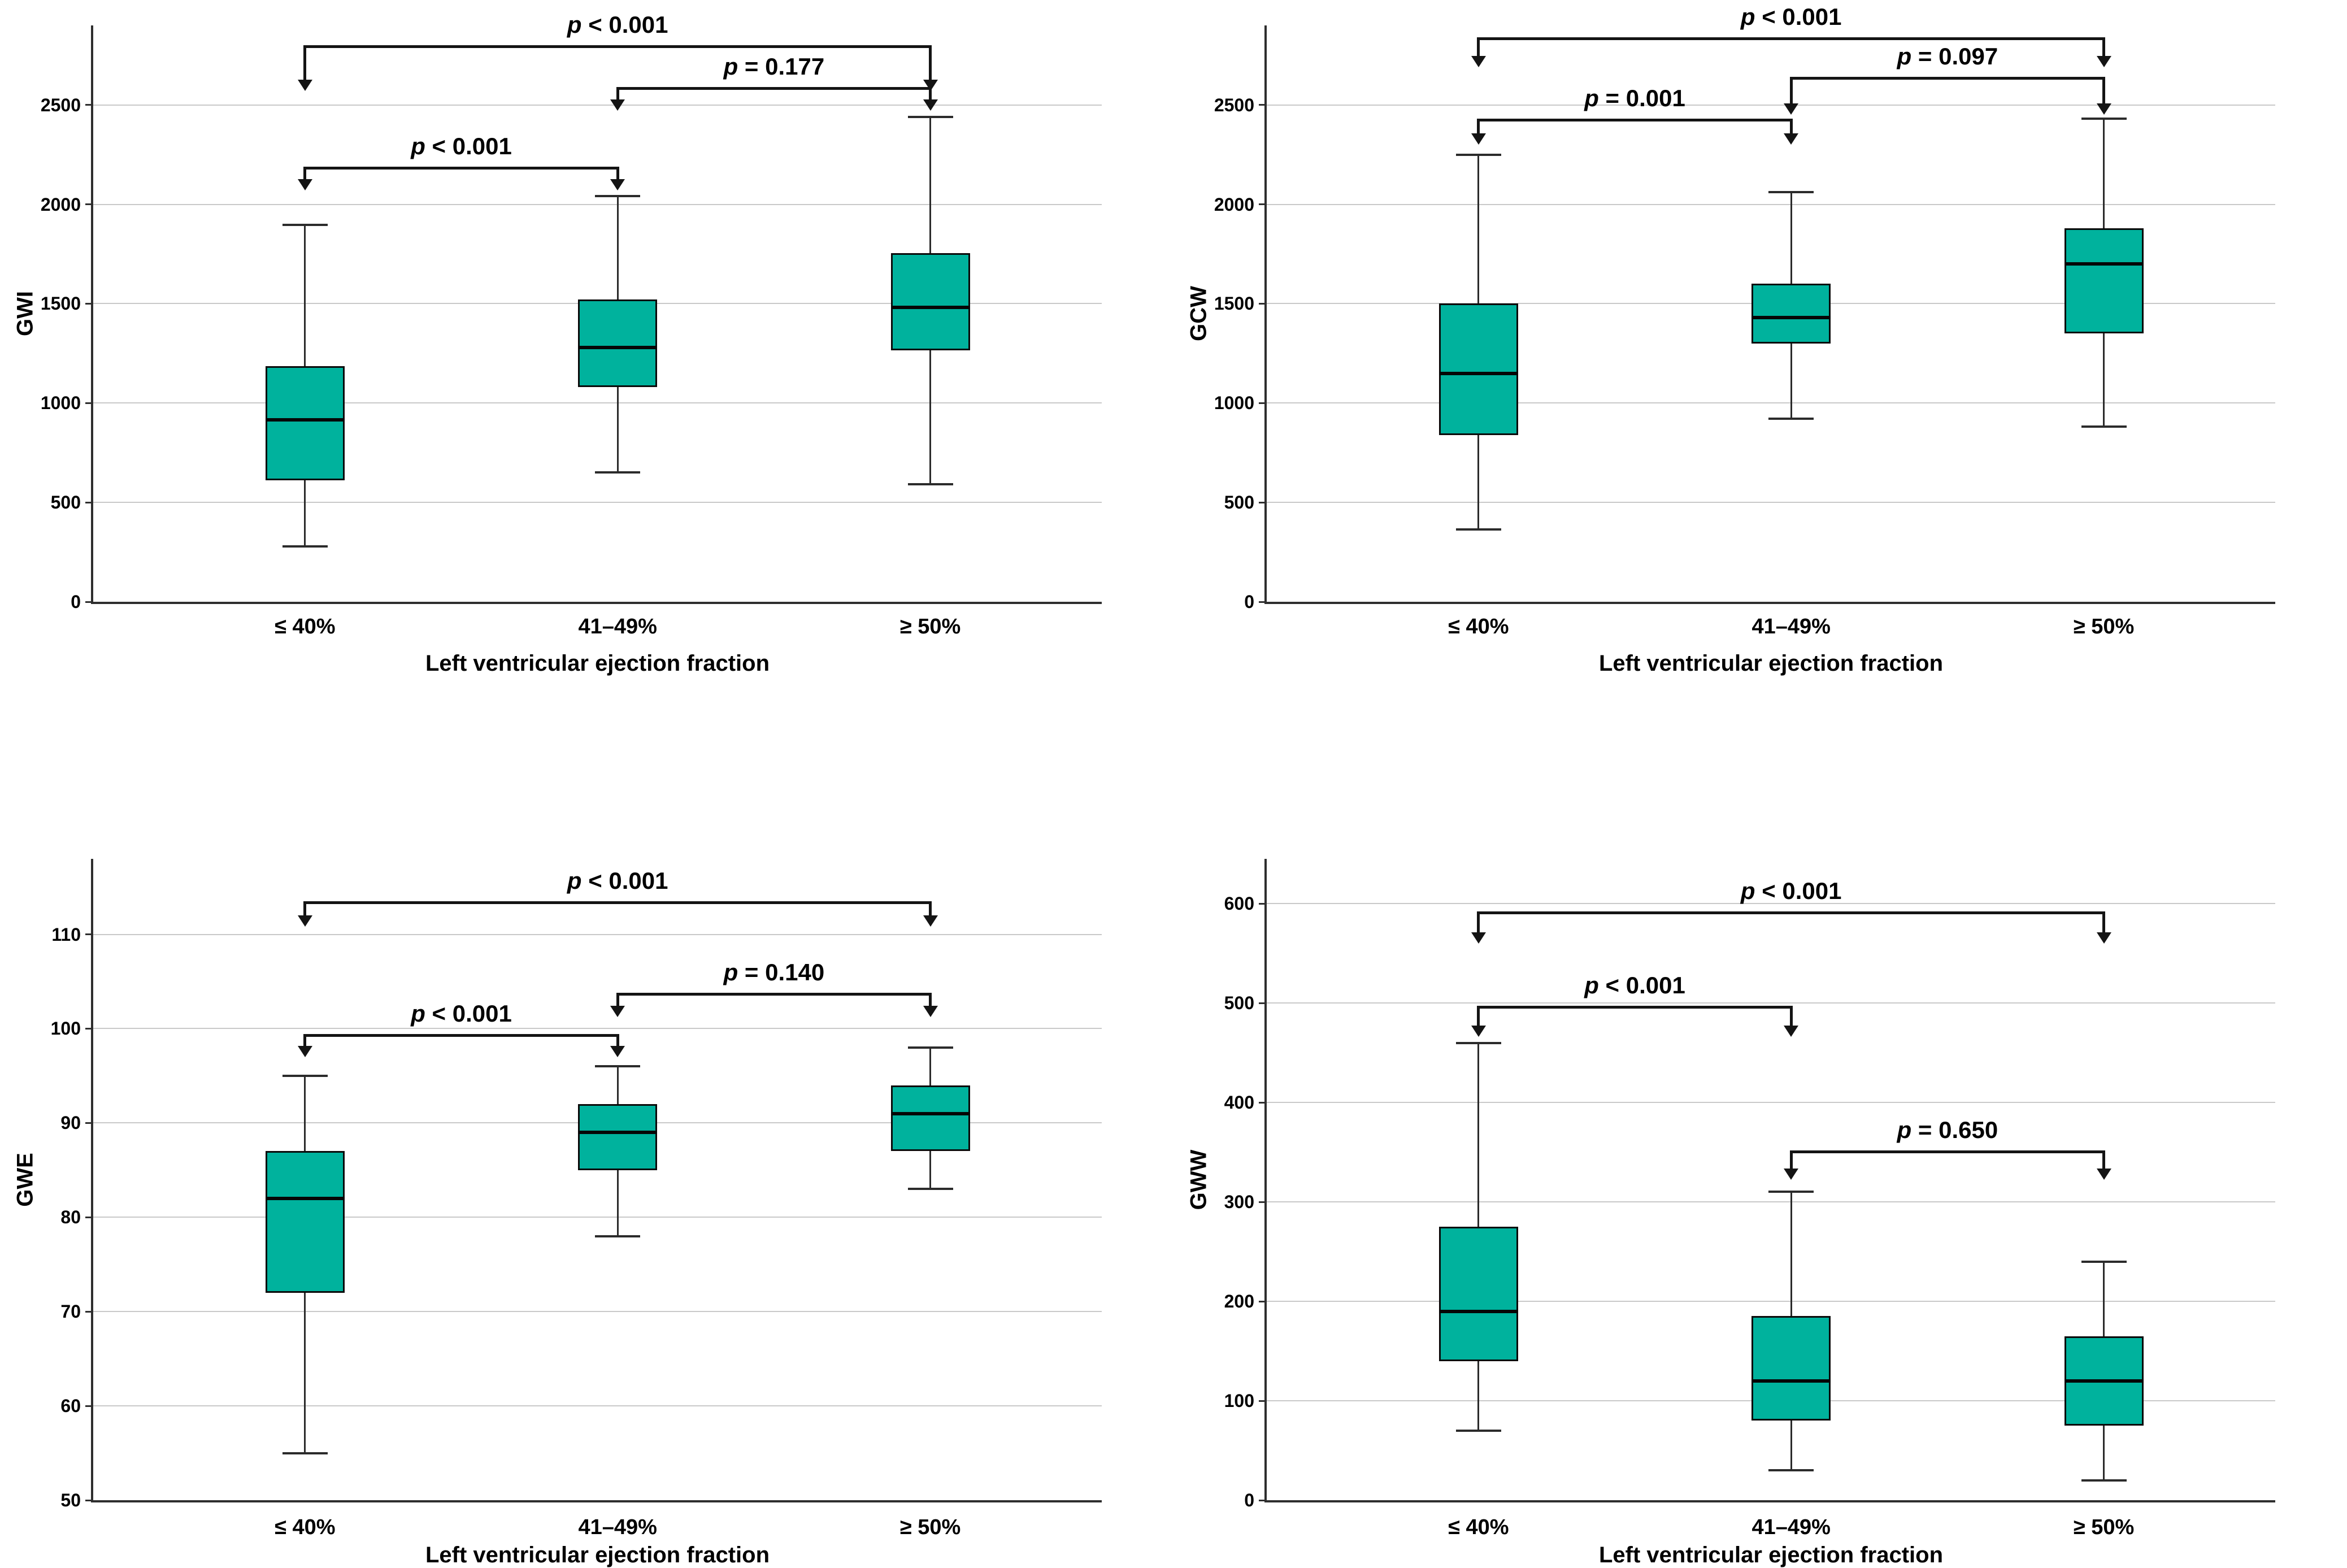 The width and height of the screenshot is (2347, 1568). What do you see at coordinates (1239, 903) in the screenshot?
I see `y-tick-label: 600` at bounding box center [1239, 903].